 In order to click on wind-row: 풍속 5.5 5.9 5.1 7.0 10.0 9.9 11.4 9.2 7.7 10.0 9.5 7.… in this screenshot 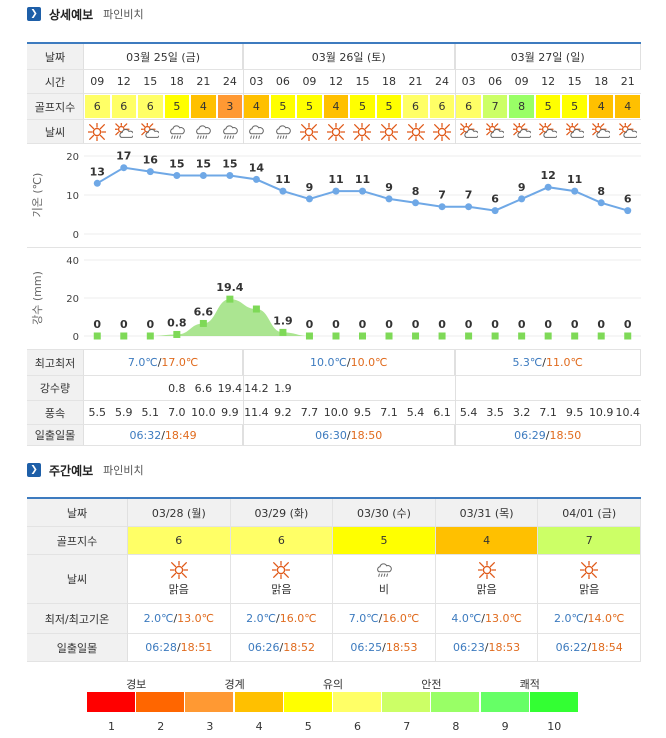, I will do `click(334, 413)`.